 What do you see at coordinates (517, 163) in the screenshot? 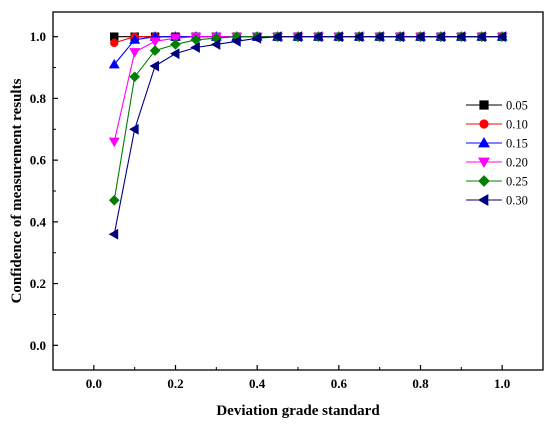
I see `legend-label: 0.20` at bounding box center [517, 163].